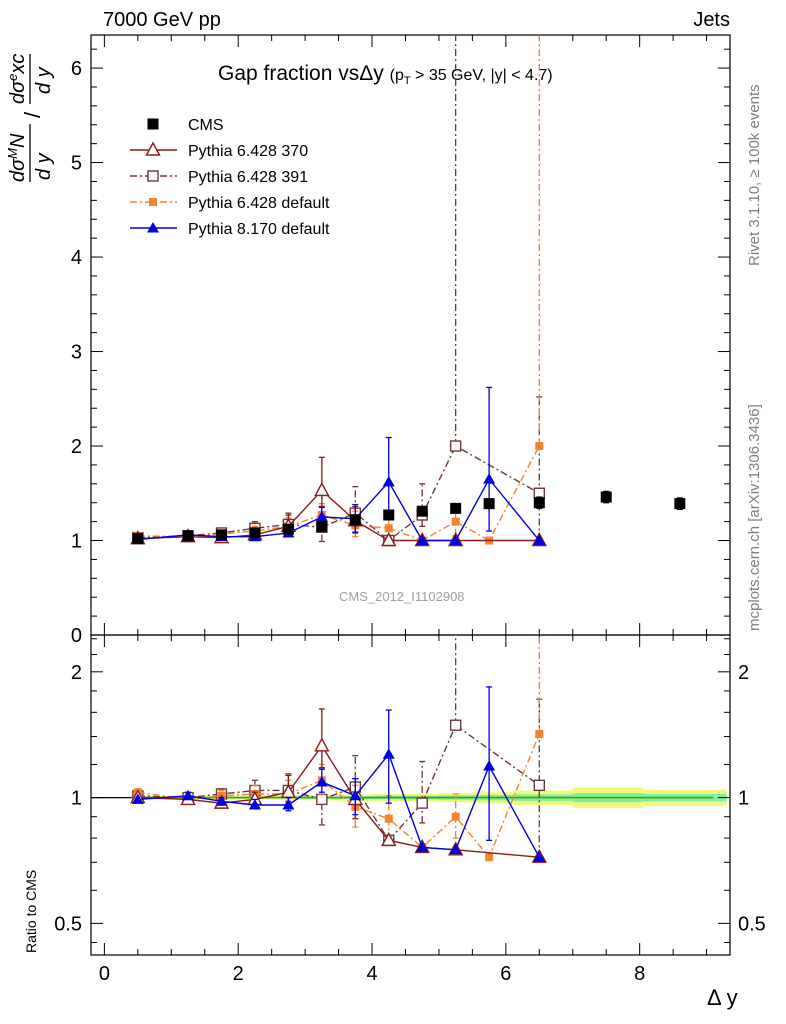 The width and height of the screenshot is (786, 1024). I want to click on y-tick-label: 5, so click(76, 164).